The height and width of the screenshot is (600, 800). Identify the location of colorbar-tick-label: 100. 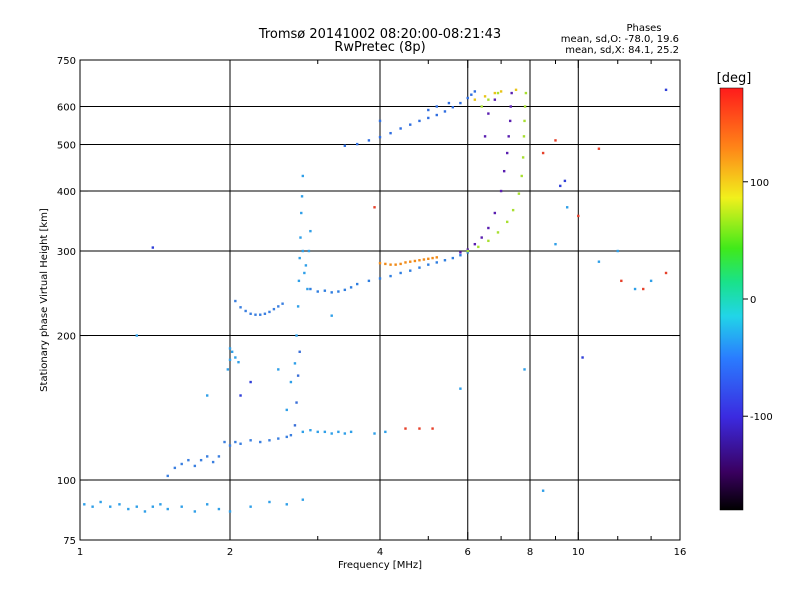
(759, 183).